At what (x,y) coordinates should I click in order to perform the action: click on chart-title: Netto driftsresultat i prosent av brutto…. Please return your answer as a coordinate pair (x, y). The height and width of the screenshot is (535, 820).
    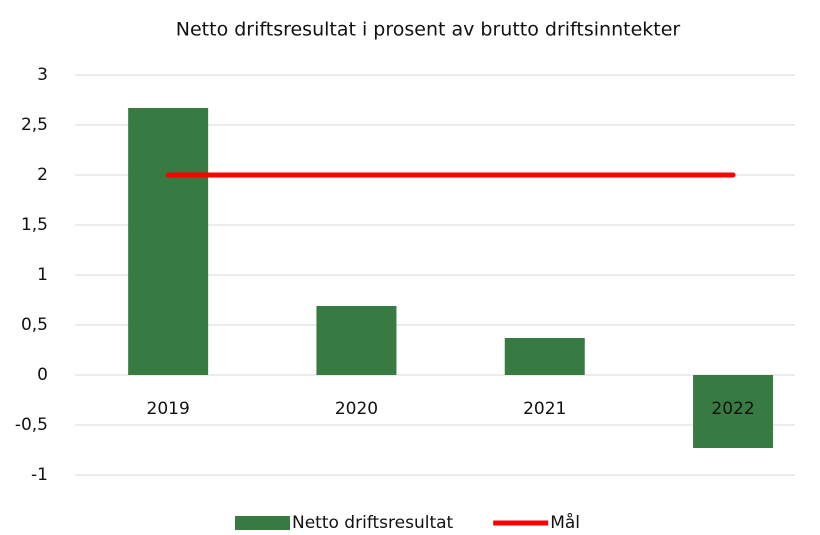
    Looking at the image, I should click on (428, 30).